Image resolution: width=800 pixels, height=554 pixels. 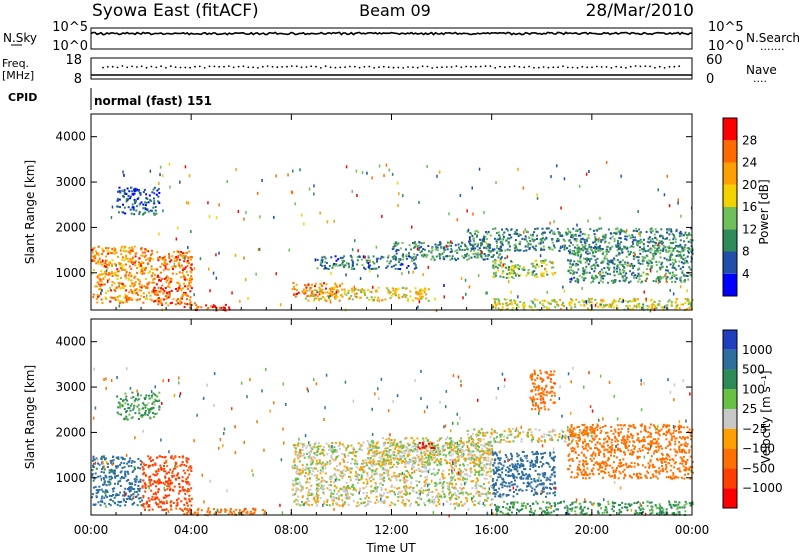 I want to click on freq-tick-bottom: 8, so click(x=78, y=79).